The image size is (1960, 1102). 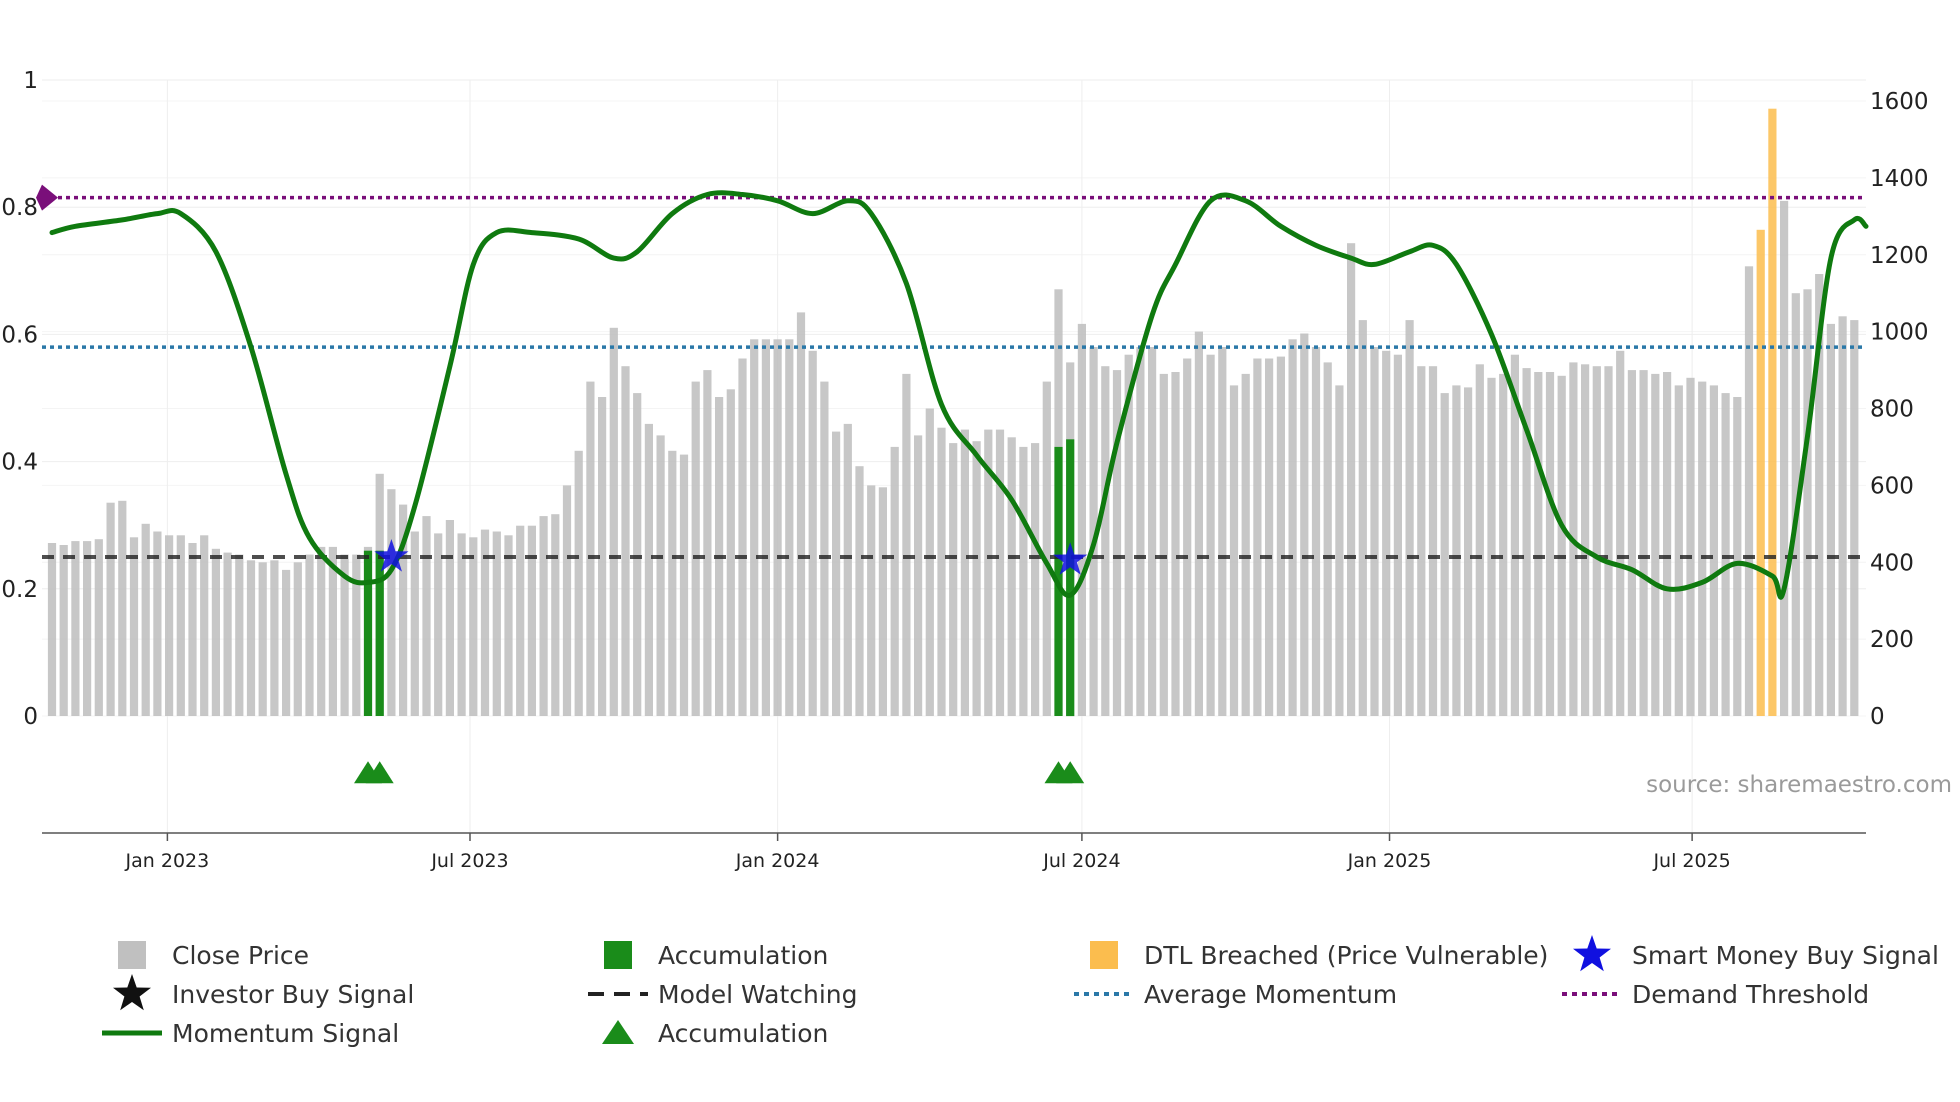 What do you see at coordinates (1892, 640) in the screenshot?
I see `y-right-tick-label: 200` at bounding box center [1892, 640].